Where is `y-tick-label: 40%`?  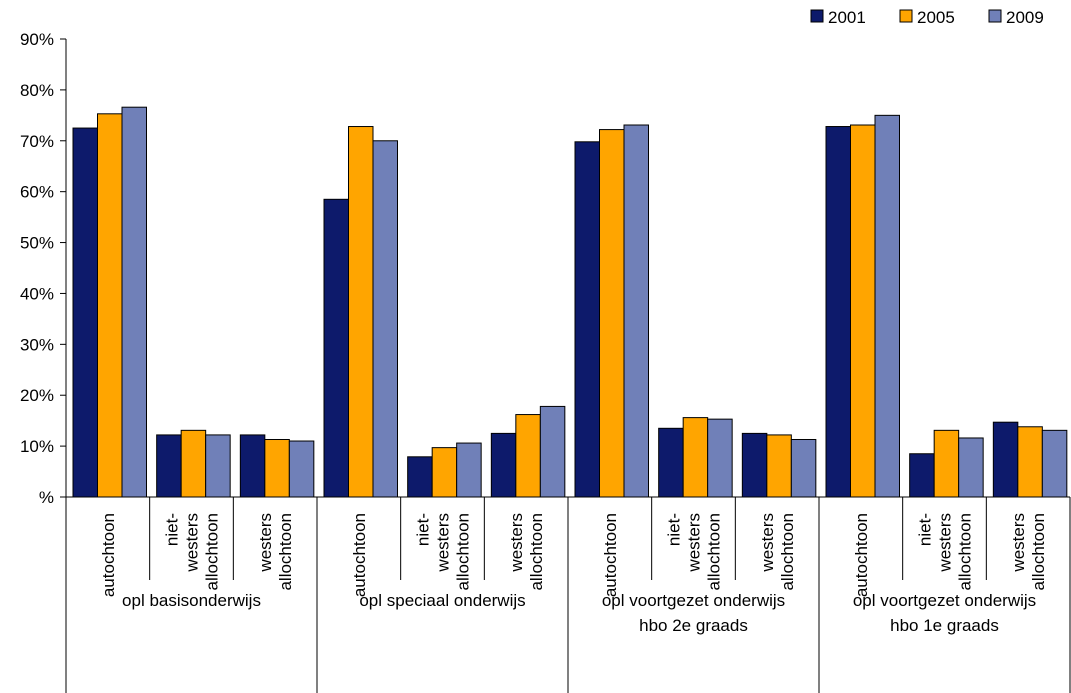
y-tick-label: 40% is located at coordinates (37, 293).